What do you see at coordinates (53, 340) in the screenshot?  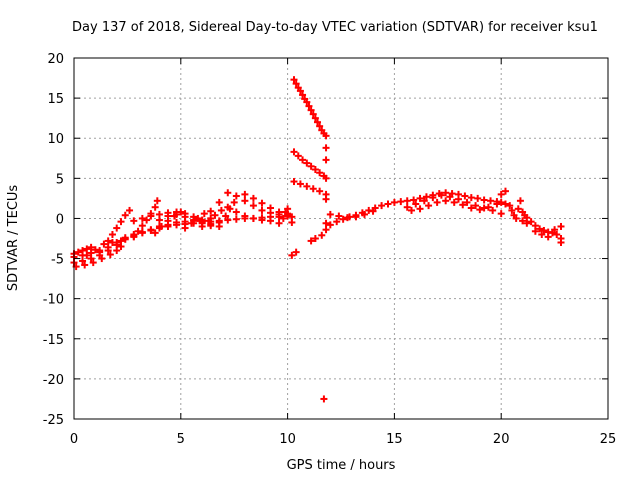 I see `y-tick-label: -15` at bounding box center [53, 340].